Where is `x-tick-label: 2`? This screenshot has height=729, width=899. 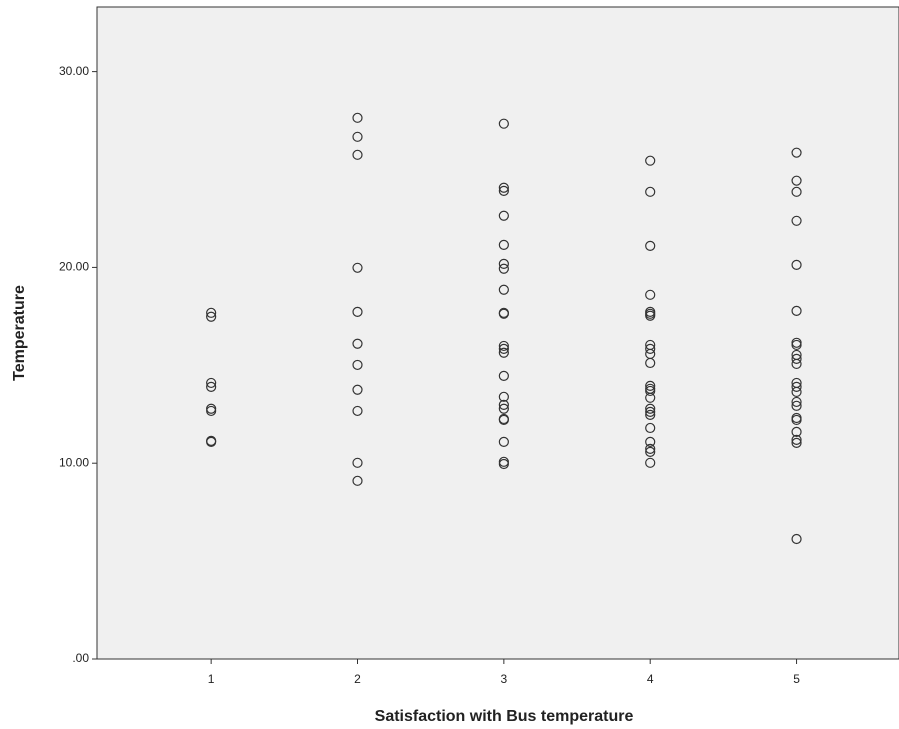 x-tick-label: 2 is located at coordinates (357, 679).